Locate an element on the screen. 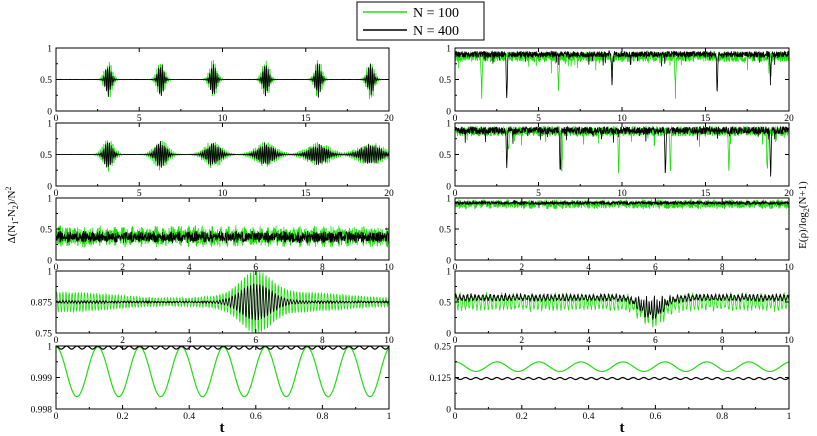  series-R3-n400 is located at coordinates (622, 203).